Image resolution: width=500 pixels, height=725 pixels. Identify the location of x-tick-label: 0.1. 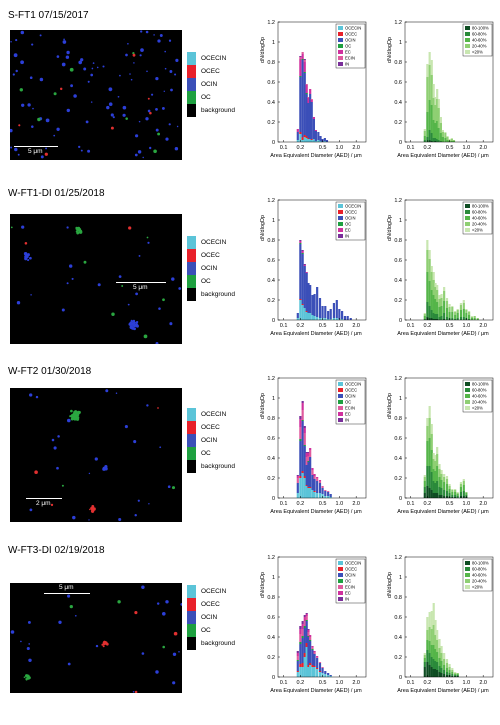
(284, 148).